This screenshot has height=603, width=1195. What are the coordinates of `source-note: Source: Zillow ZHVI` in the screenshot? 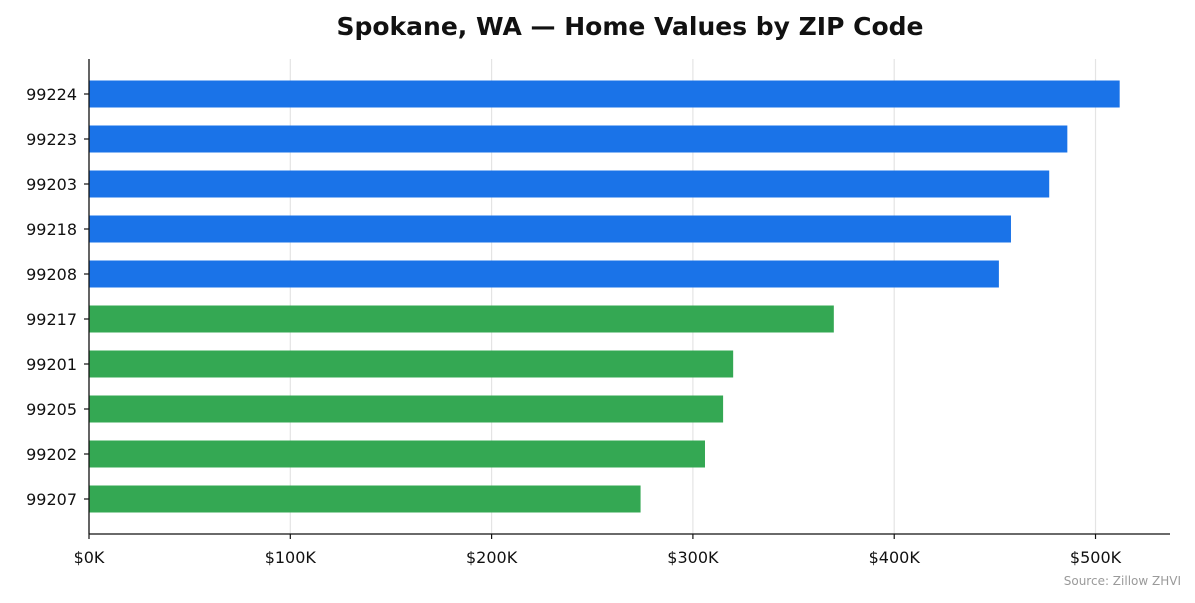 It's located at (1122, 581).